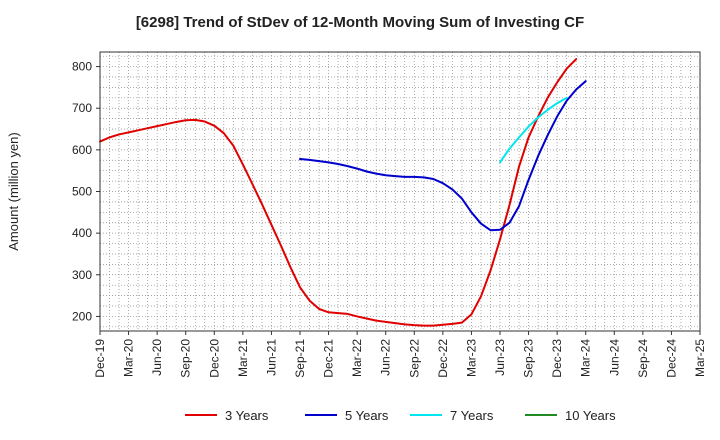 The width and height of the screenshot is (720, 440). What do you see at coordinates (82, 67) in the screenshot?
I see `y-tick-label: 800` at bounding box center [82, 67].